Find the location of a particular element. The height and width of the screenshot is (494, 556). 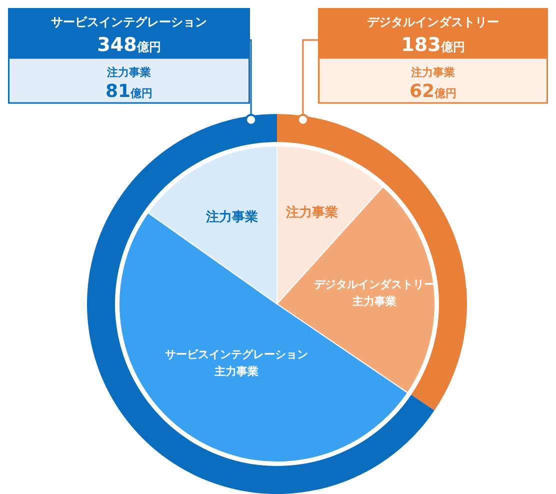

slice-label: サービスインテグレーション主力事業 is located at coordinates (236, 363).